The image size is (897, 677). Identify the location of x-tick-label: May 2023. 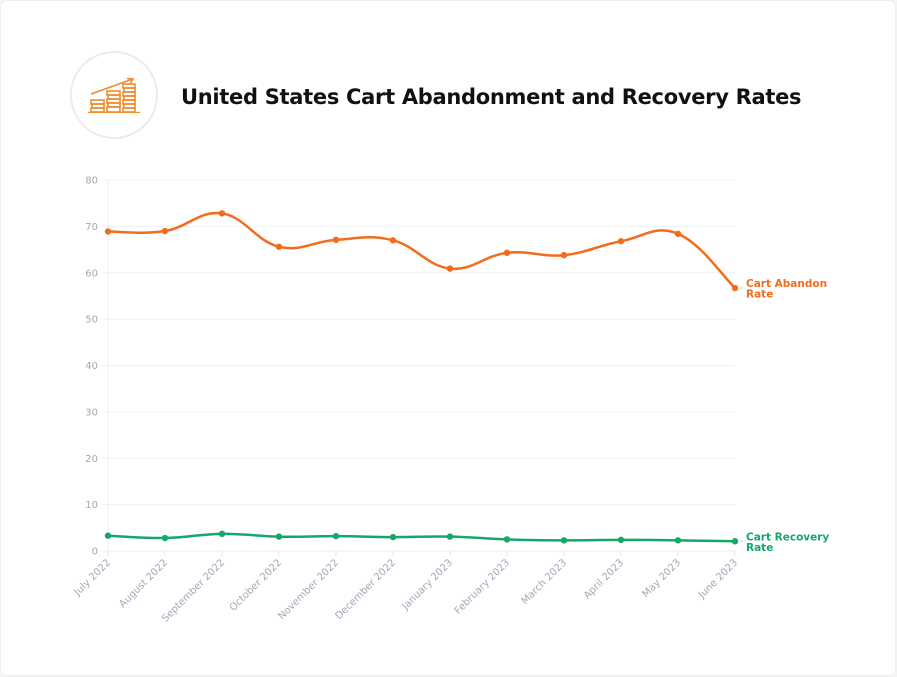
(661, 578).